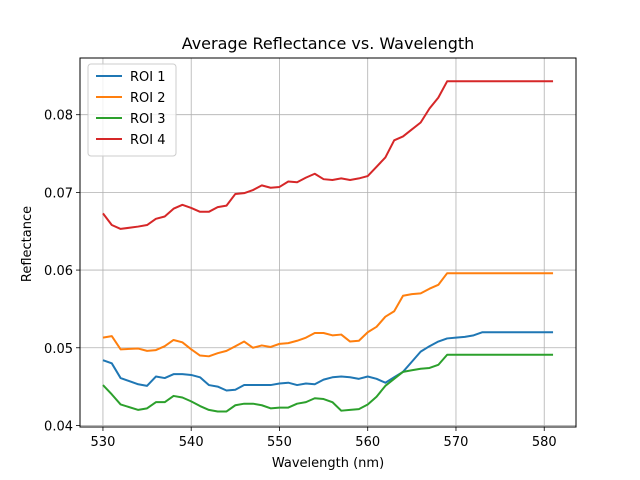 Image resolution: width=640 pixels, height=480 pixels. I want to click on legend-box, so click(132, 110).